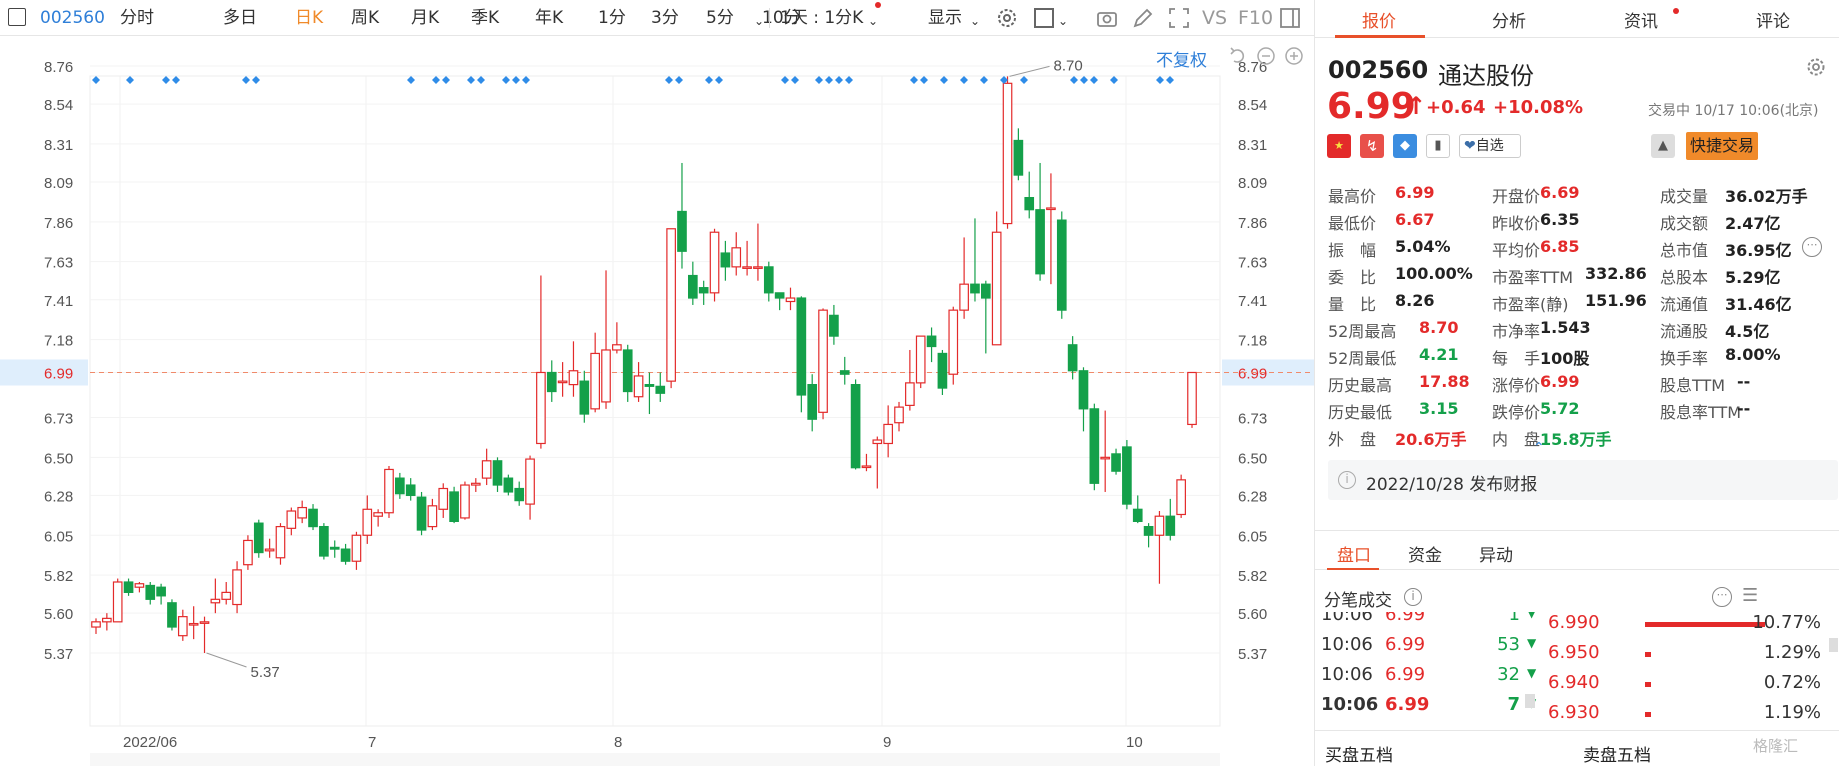 Image resolution: width=1839 pixels, height=770 pixels. What do you see at coordinates (1722, 146) in the screenshot?
I see `quick-trade-button: 快捷交易` at bounding box center [1722, 146].